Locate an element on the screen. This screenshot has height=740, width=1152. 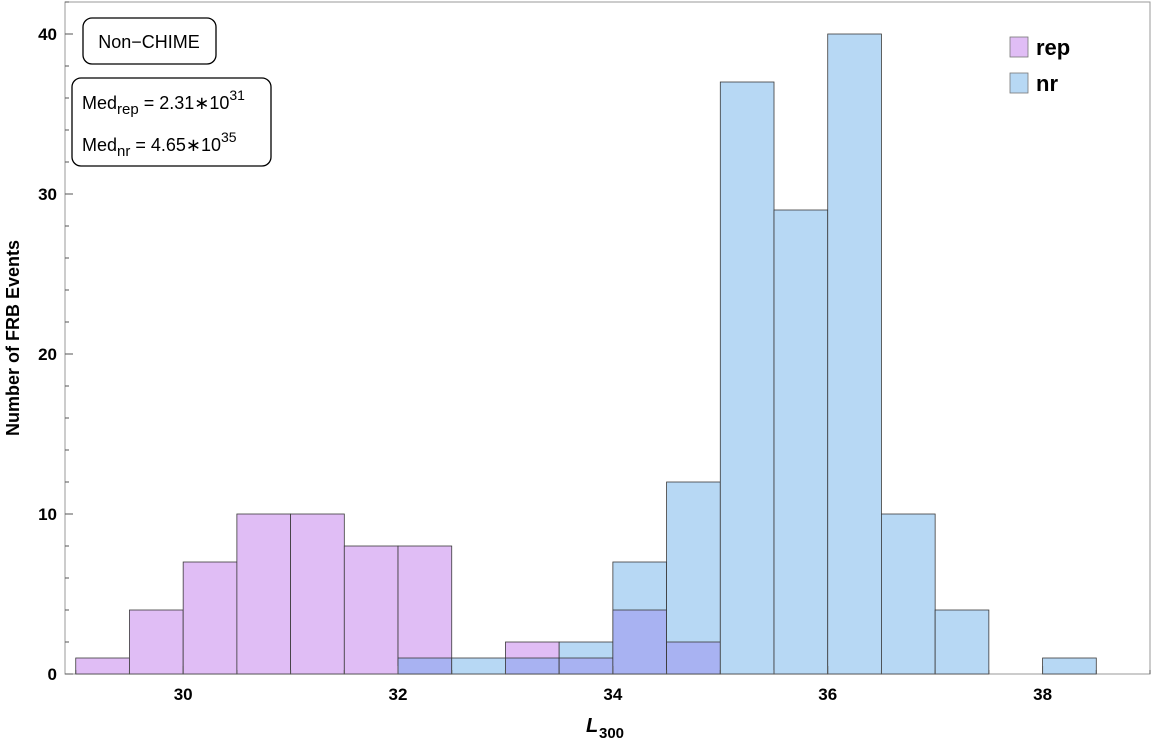
y-tick-label-40: 40 is located at coordinates (47, 34).